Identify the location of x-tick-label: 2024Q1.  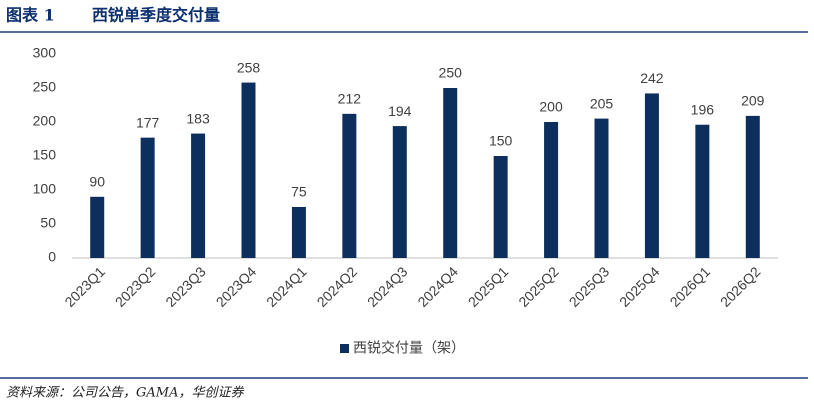
(286, 286).